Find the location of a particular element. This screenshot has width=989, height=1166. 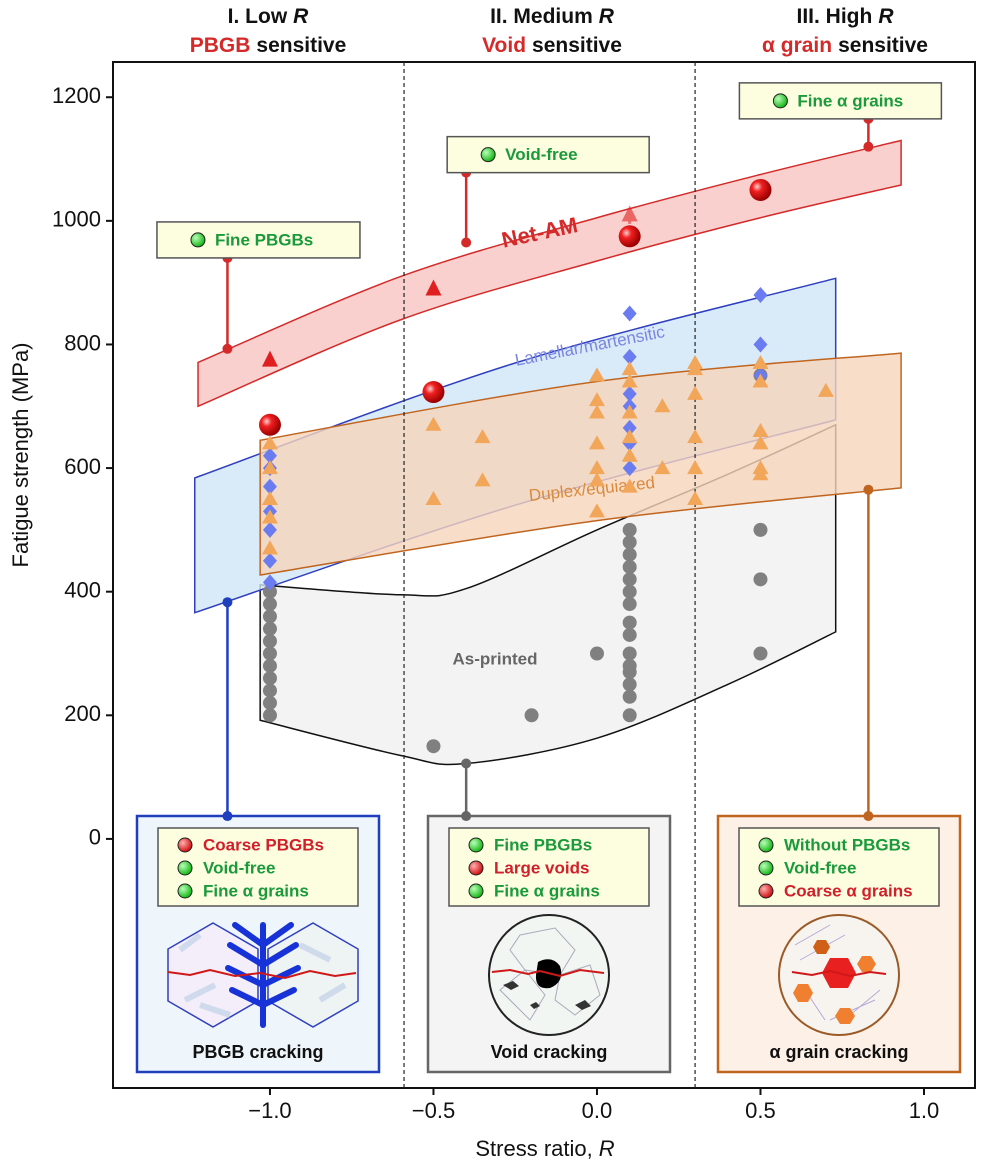

regime-subtitle: PBGB sensitive is located at coordinates (268, 45).